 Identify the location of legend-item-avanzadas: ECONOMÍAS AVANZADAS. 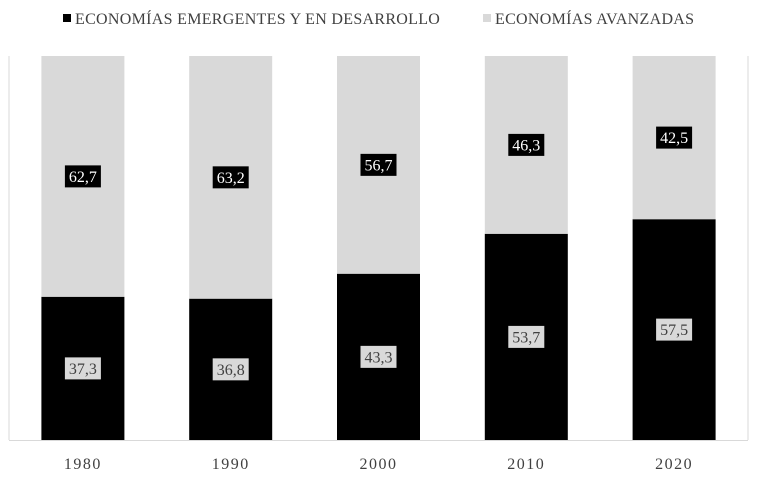
(588, 18).